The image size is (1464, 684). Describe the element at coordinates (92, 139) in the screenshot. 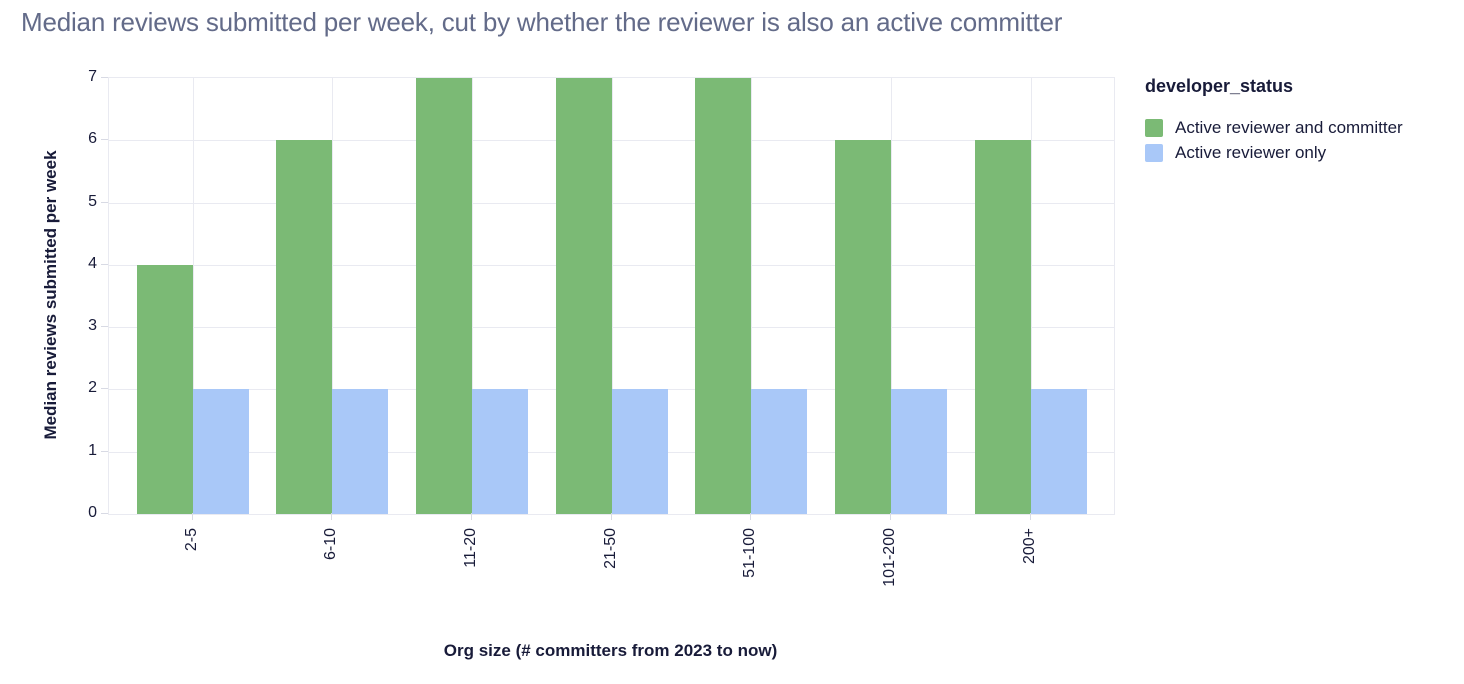

I see `y-tick-label: 6` at that location.